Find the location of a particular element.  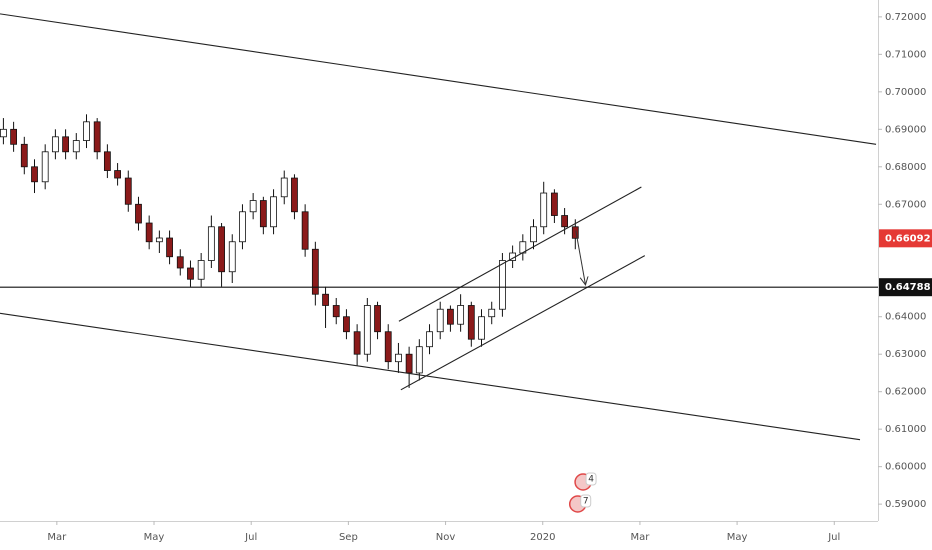

y-tick-label: 0.64000 is located at coordinates (905, 317).